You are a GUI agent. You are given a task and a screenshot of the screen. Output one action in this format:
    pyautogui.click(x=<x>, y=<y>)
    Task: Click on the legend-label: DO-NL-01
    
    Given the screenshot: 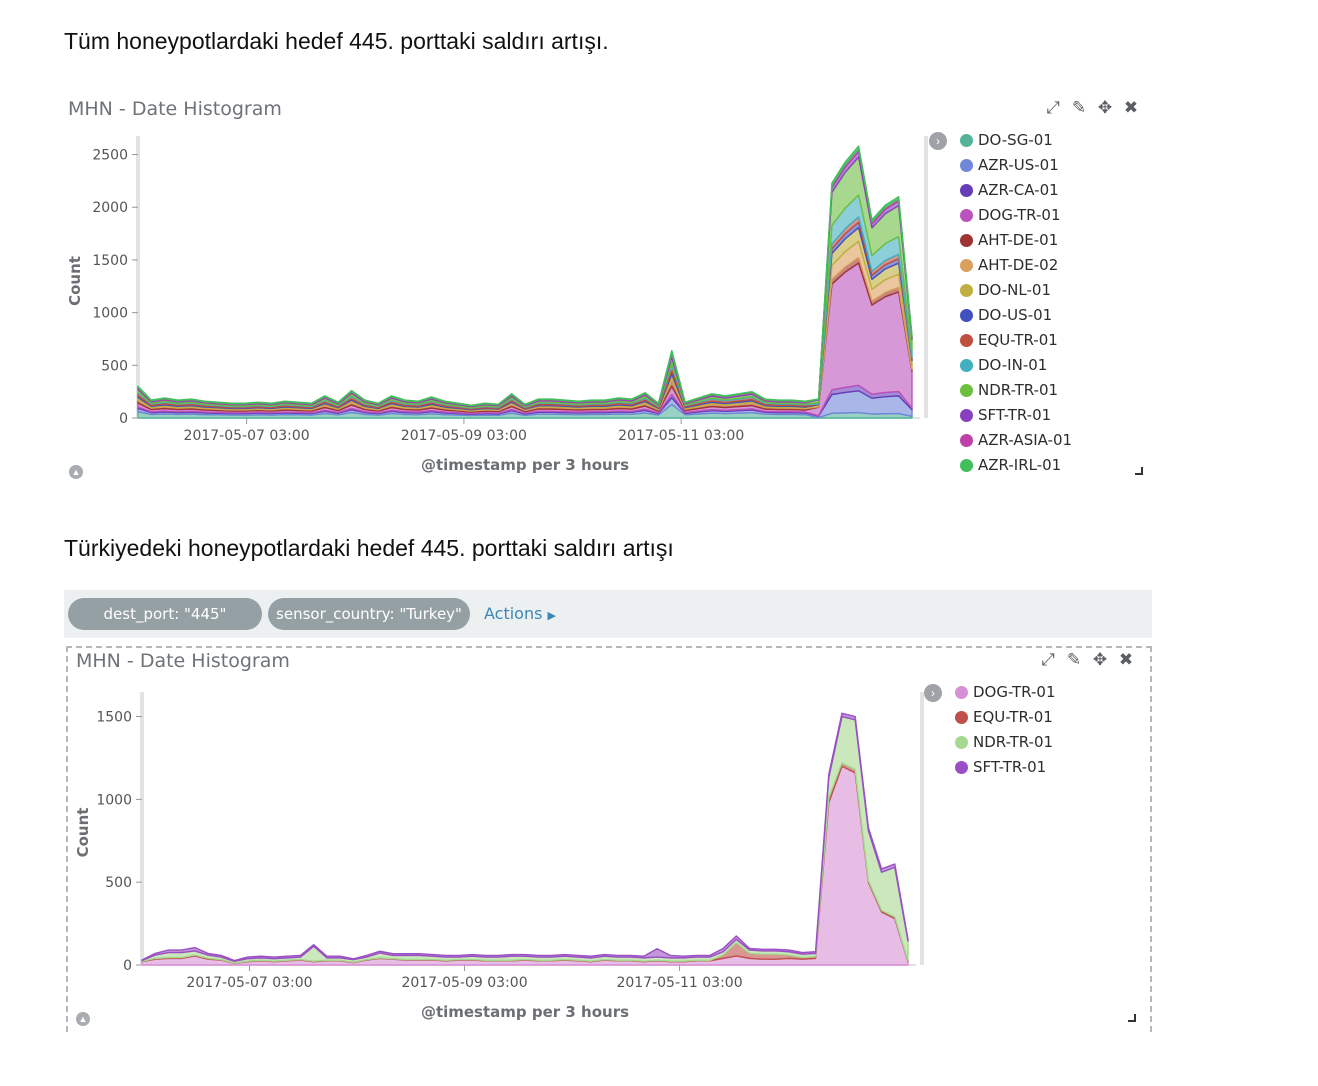 What is the action you would take?
    pyautogui.click(x=1015, y=290)
    